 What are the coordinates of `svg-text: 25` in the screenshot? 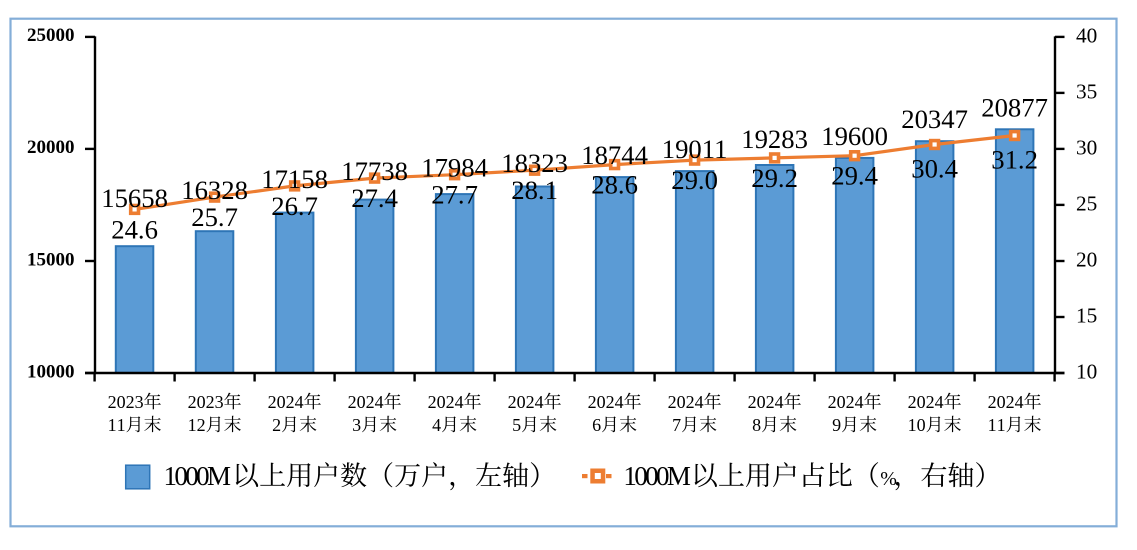 It's located at (1086, 203).